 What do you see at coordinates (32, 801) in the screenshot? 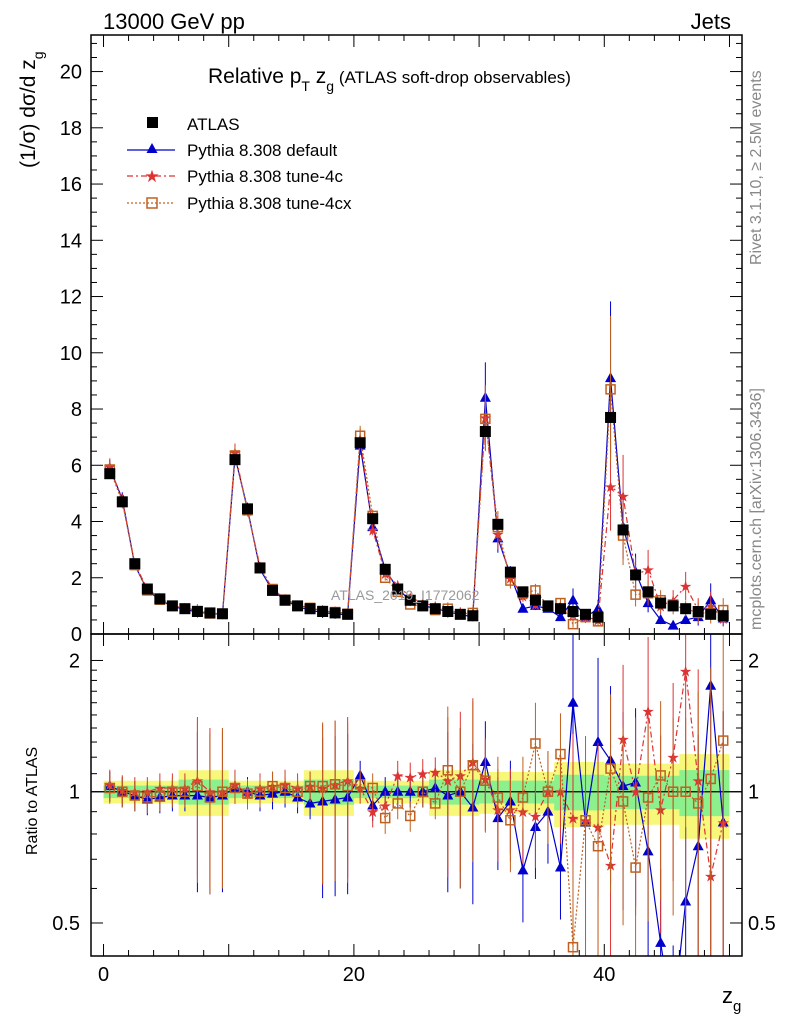
I see `ratio-y-axis-label: Ratio to ATLAS` at bounding box center [32, 801].